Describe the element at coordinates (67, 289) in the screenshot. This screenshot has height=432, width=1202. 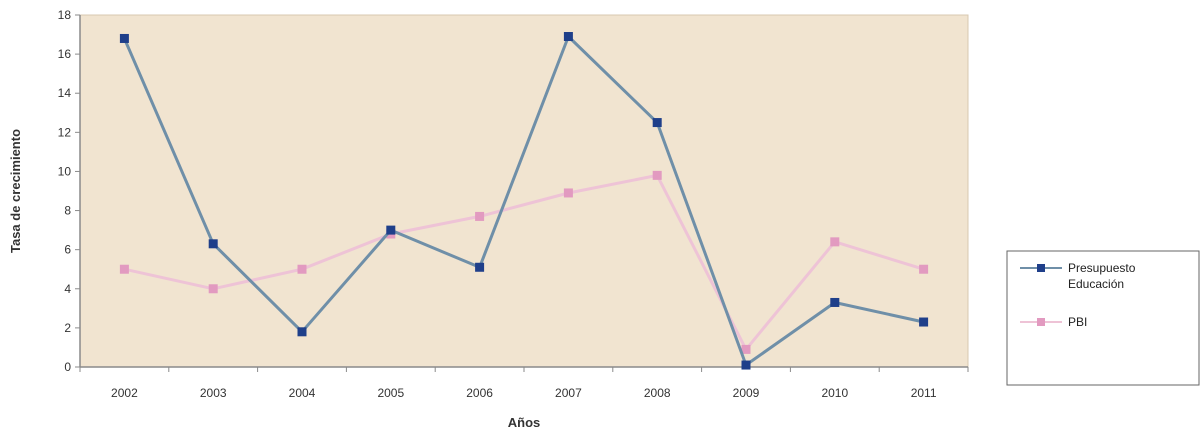
I see `y-tick-label: 4` at that location.